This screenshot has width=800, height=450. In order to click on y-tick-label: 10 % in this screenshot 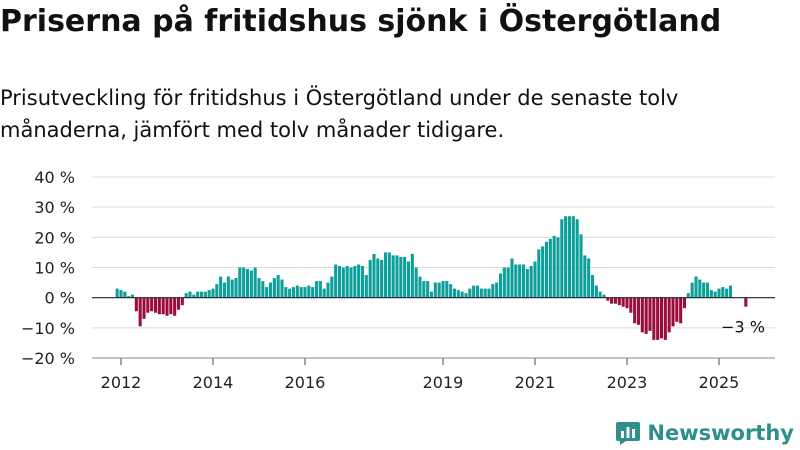, I will do `click(54, 268)`.